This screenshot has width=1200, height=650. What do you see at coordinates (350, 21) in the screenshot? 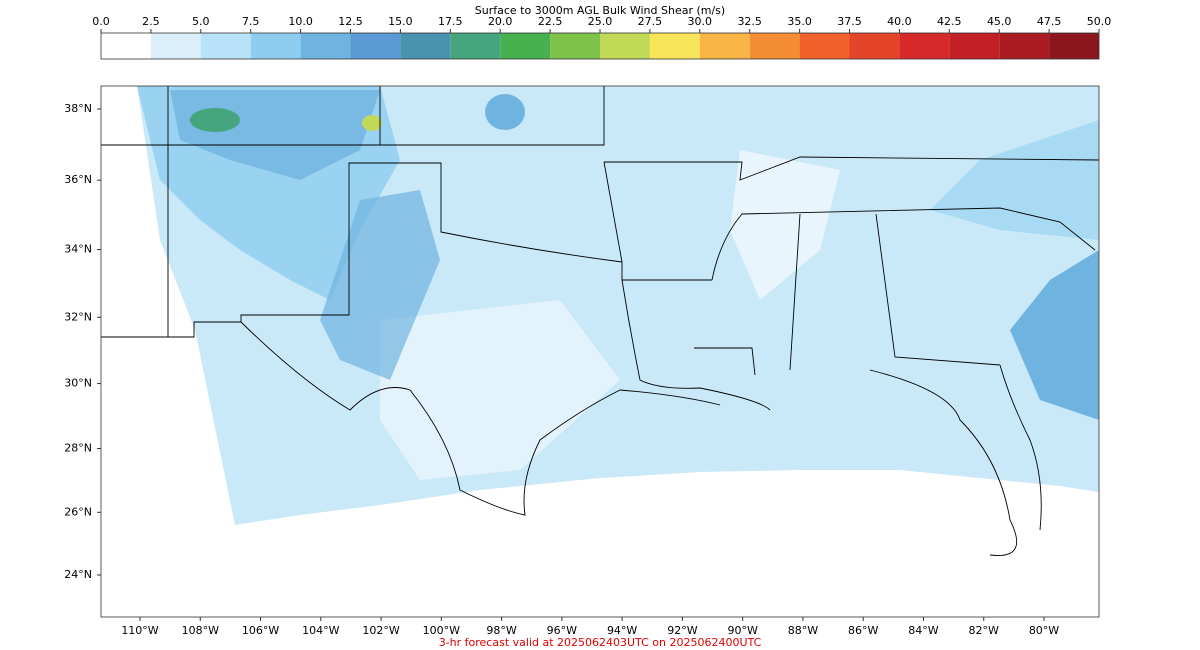
I see `colorbar-tick-label: 12.5` at bounding box center [350, 21].